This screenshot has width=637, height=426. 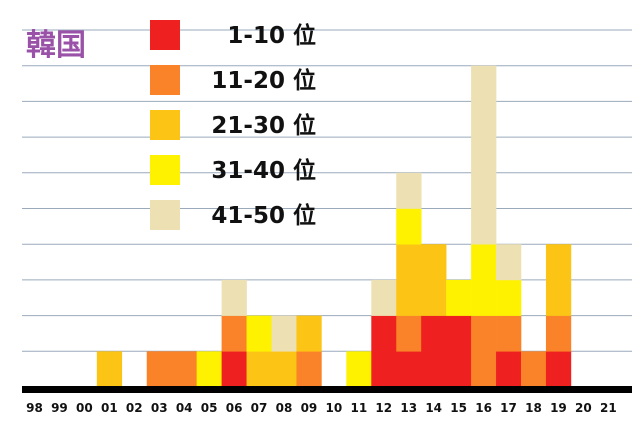 I want to click on x-axis-baseline, so click(x=327, y=389).